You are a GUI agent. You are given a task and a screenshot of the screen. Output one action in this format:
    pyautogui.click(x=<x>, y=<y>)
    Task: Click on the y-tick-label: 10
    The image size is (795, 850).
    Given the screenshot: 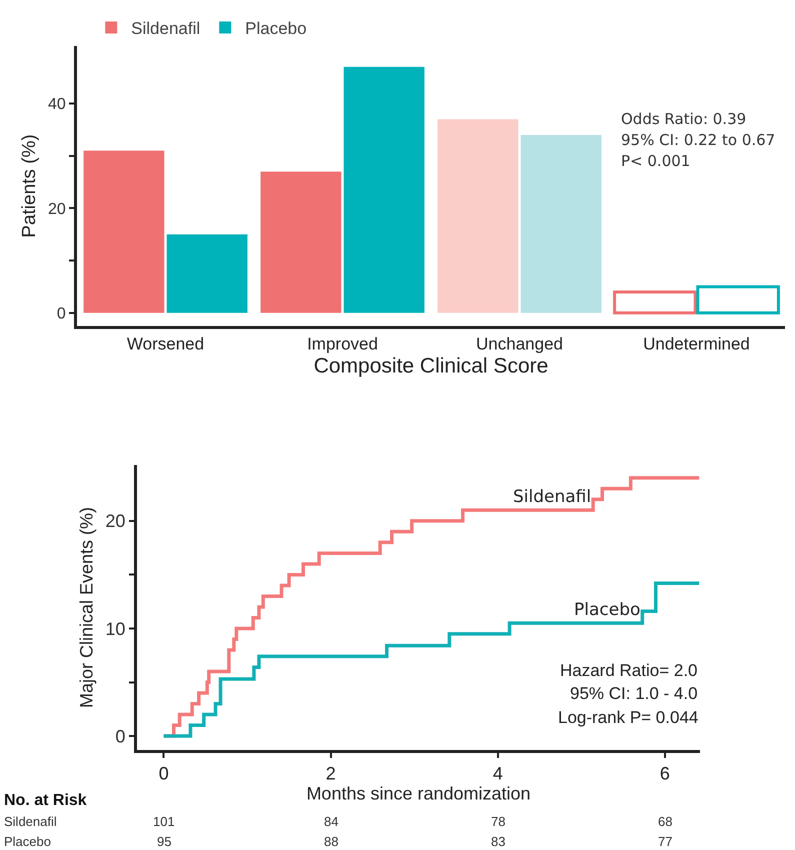 What is the action you would take?
    pyautogui.click(x=115, y=628)
    